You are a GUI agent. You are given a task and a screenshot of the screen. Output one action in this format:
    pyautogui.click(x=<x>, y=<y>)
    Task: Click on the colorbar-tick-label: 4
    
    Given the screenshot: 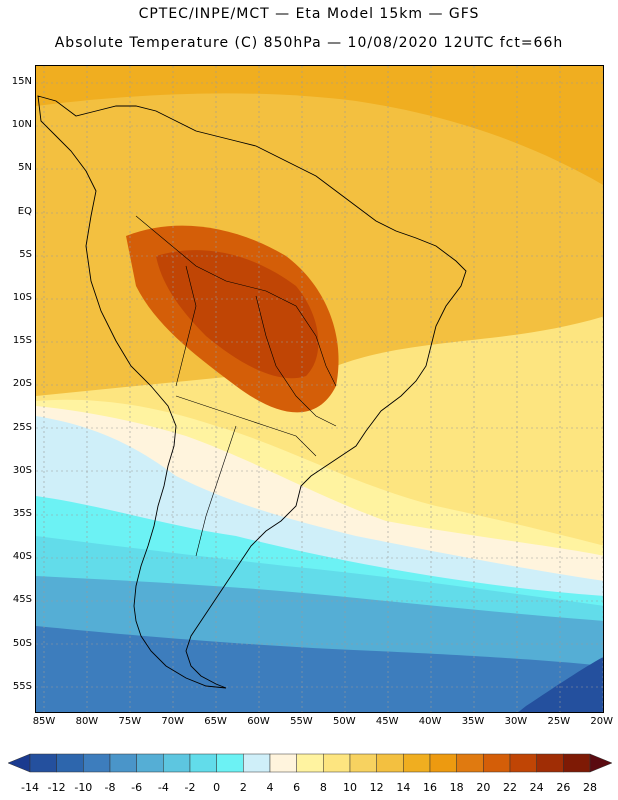 What is the action you would take?
    pyautogui.click(x=270, y=787)
    